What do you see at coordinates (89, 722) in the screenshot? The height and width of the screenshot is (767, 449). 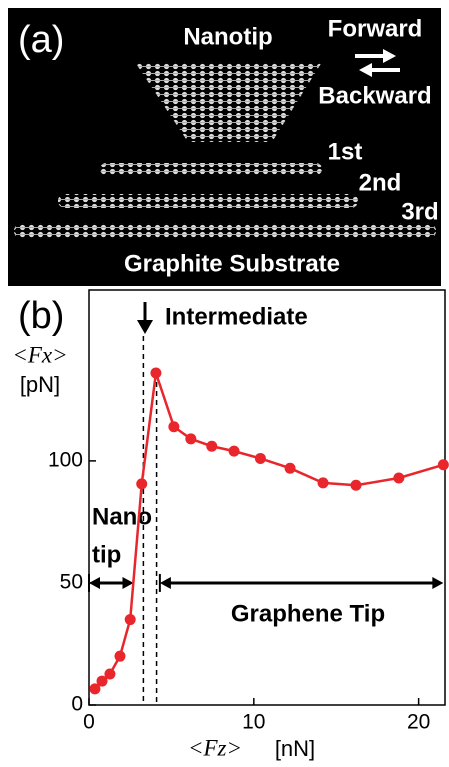 I see `x-tick-label: 0` at bounding box center [89, 722].